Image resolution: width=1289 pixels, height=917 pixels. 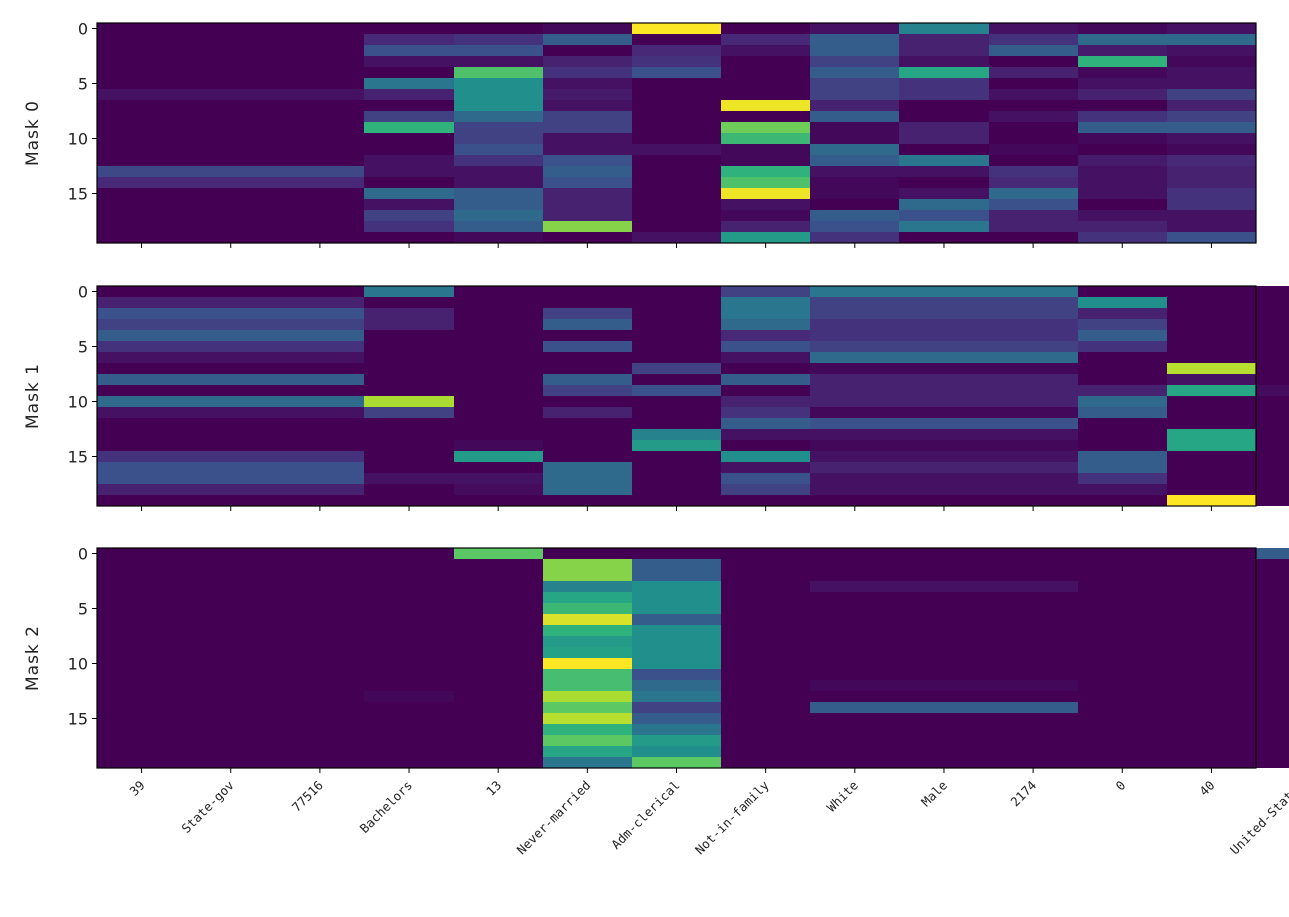 What do you see at coordinates (83, 347) in the screenshot?
I see `y-tick-label: 5` at bounding box center [83, 347].